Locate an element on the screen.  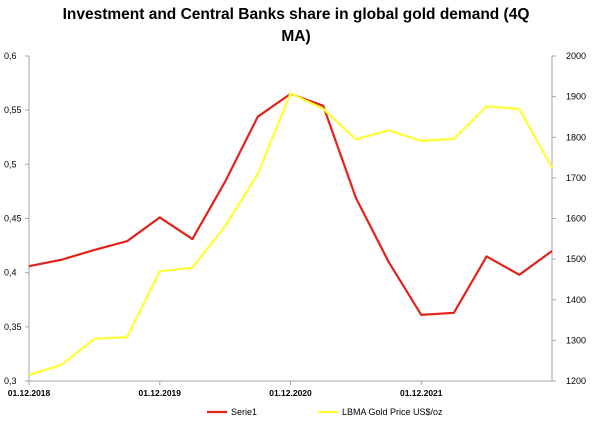
left-tick-label: 0,55 is located at coordinates (13, 110).